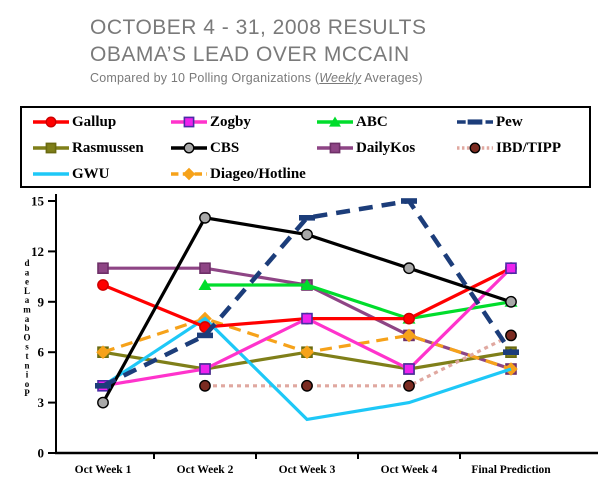  Describe the element at coordinates (91, 173) in the screenshot. I see `legend-label-gwu: GWU` at that location.